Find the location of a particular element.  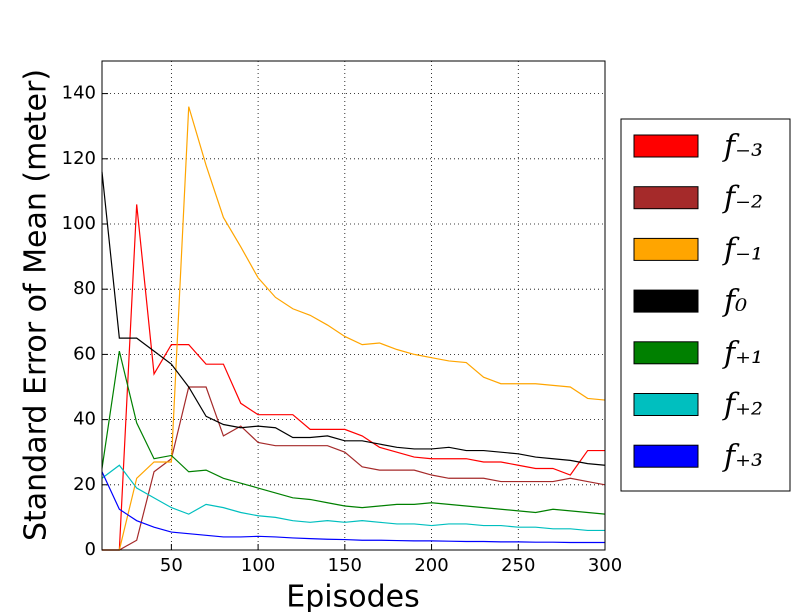

x-tick-label: 150 is located at coordinates (345, 565).